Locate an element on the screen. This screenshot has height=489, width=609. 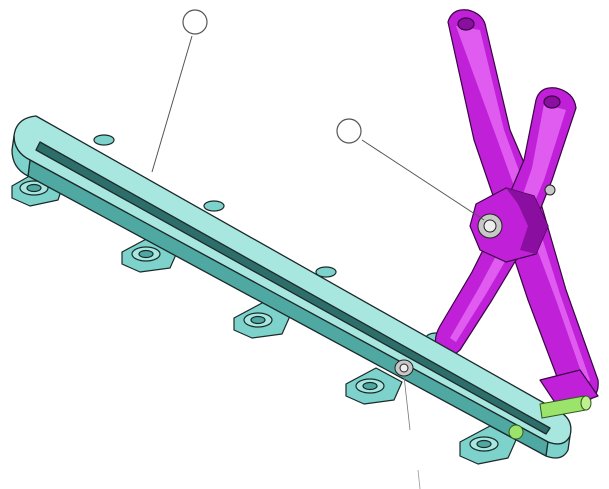
callout-pivot-bubble is located at coordinates (349, 131).